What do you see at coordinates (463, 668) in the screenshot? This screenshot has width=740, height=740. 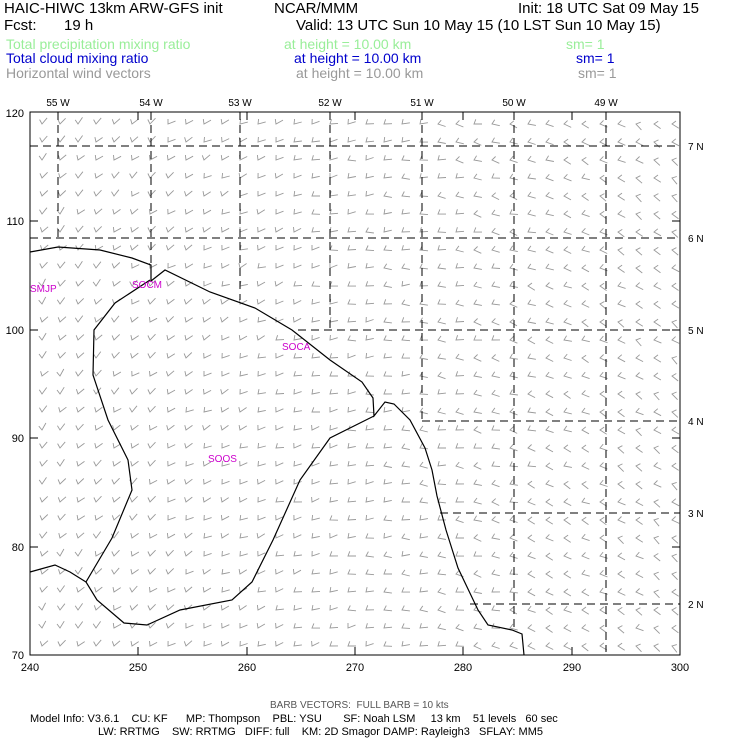 I see `x-tick-label: 280` at bounding box center [463, 668].